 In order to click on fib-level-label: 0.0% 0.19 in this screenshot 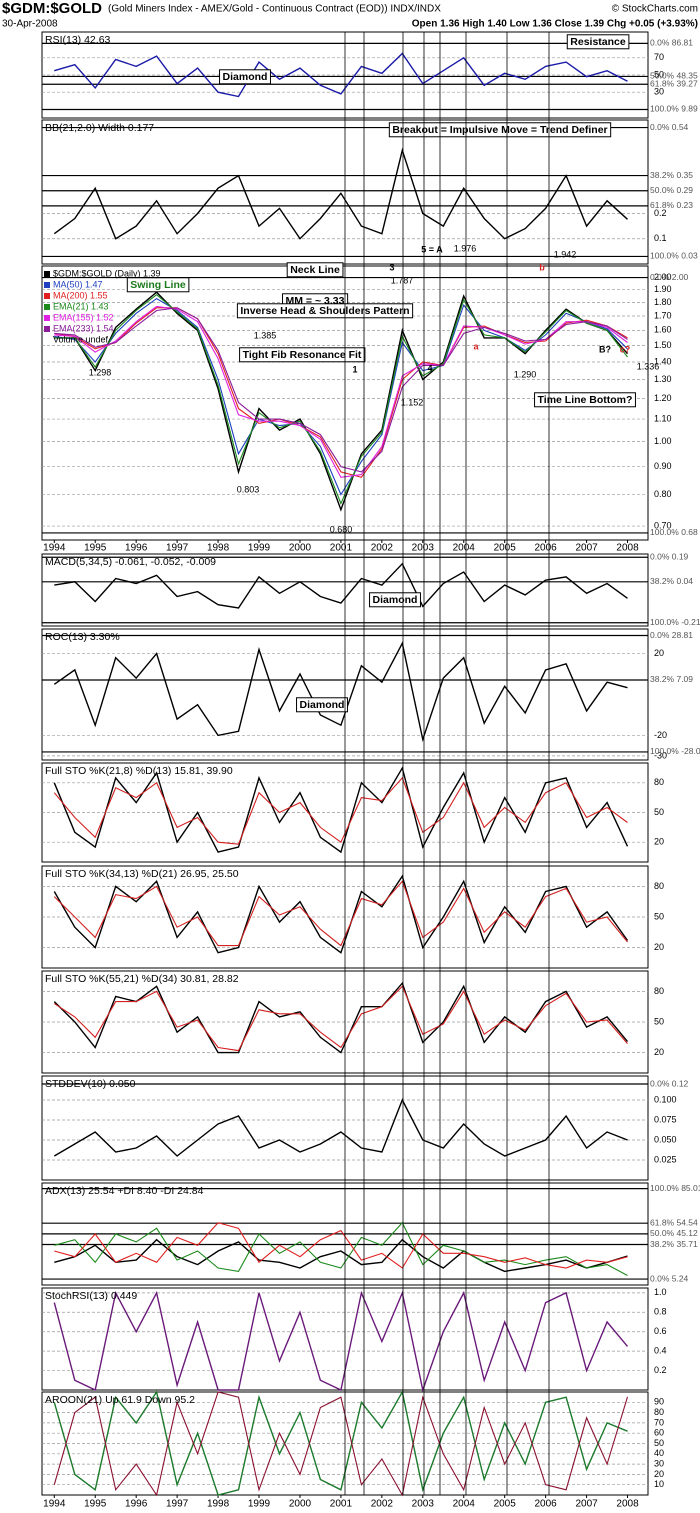, I will do `click(669, 557)`.